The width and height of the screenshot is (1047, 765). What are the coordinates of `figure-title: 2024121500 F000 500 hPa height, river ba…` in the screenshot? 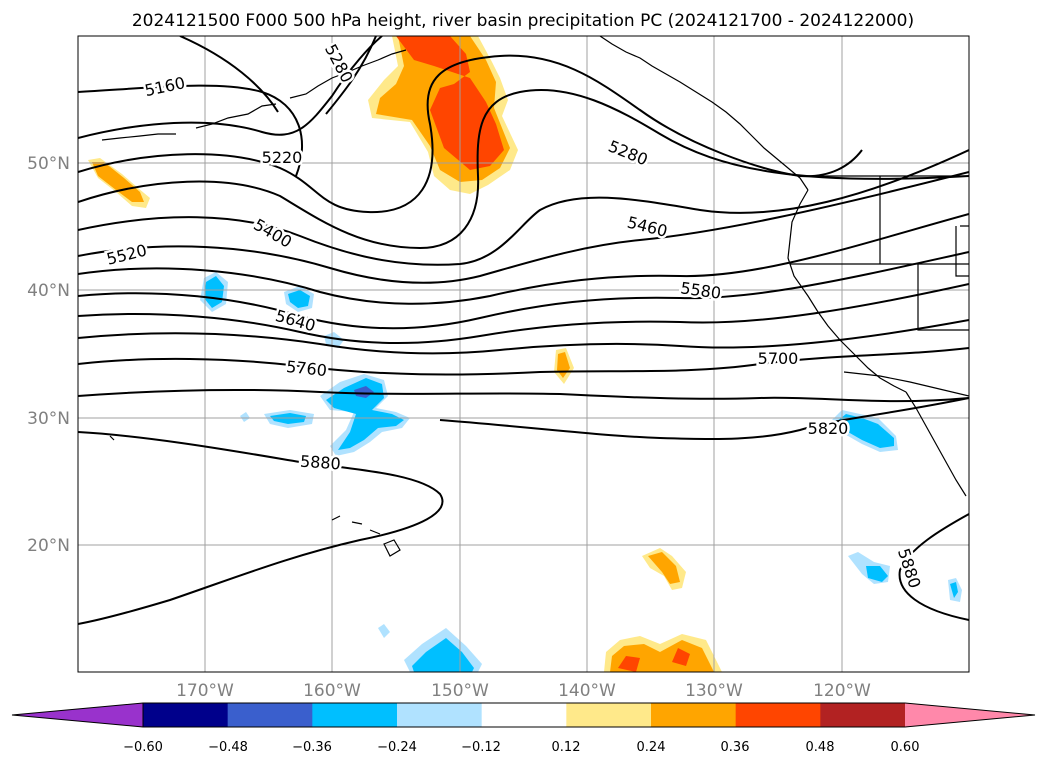 It's located at (523, 21).